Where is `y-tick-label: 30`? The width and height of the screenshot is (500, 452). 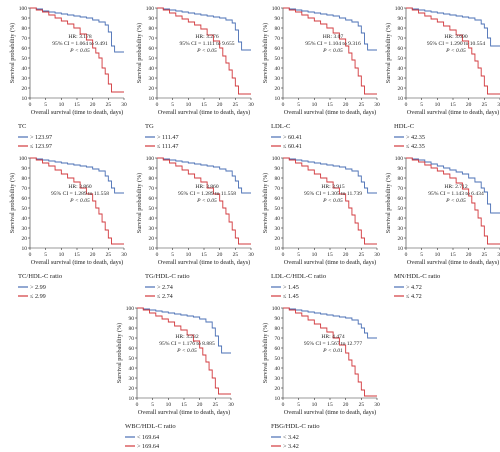 y-tick-label: 30 is located at coordinates (152, 79).